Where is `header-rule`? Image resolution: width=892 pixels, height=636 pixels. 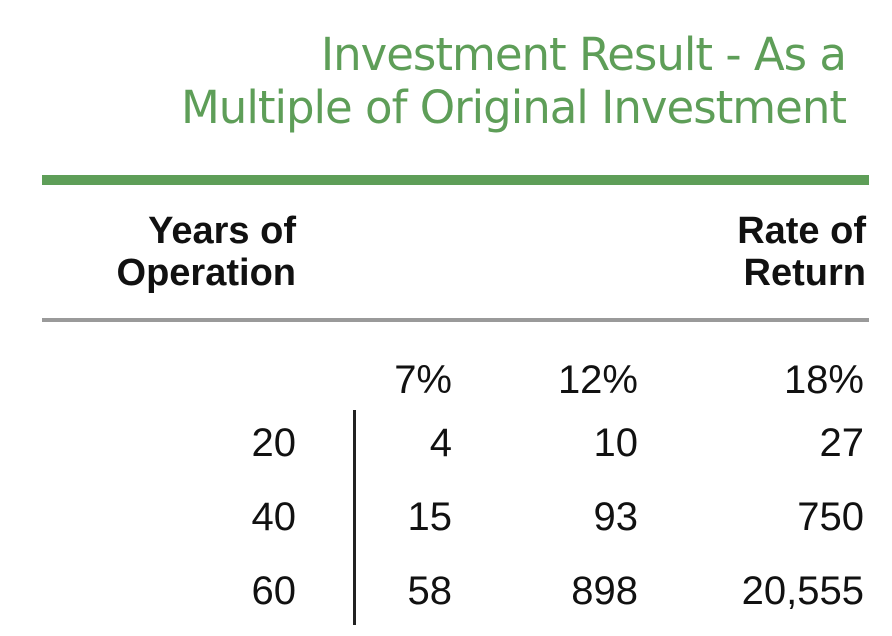 header-rule is located at coordinates (455, 320).